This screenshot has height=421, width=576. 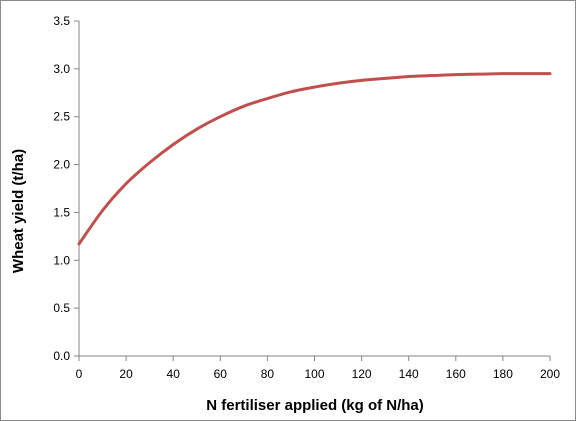 I want to click on x-tick-label: 0, so click(x=79, y=374).